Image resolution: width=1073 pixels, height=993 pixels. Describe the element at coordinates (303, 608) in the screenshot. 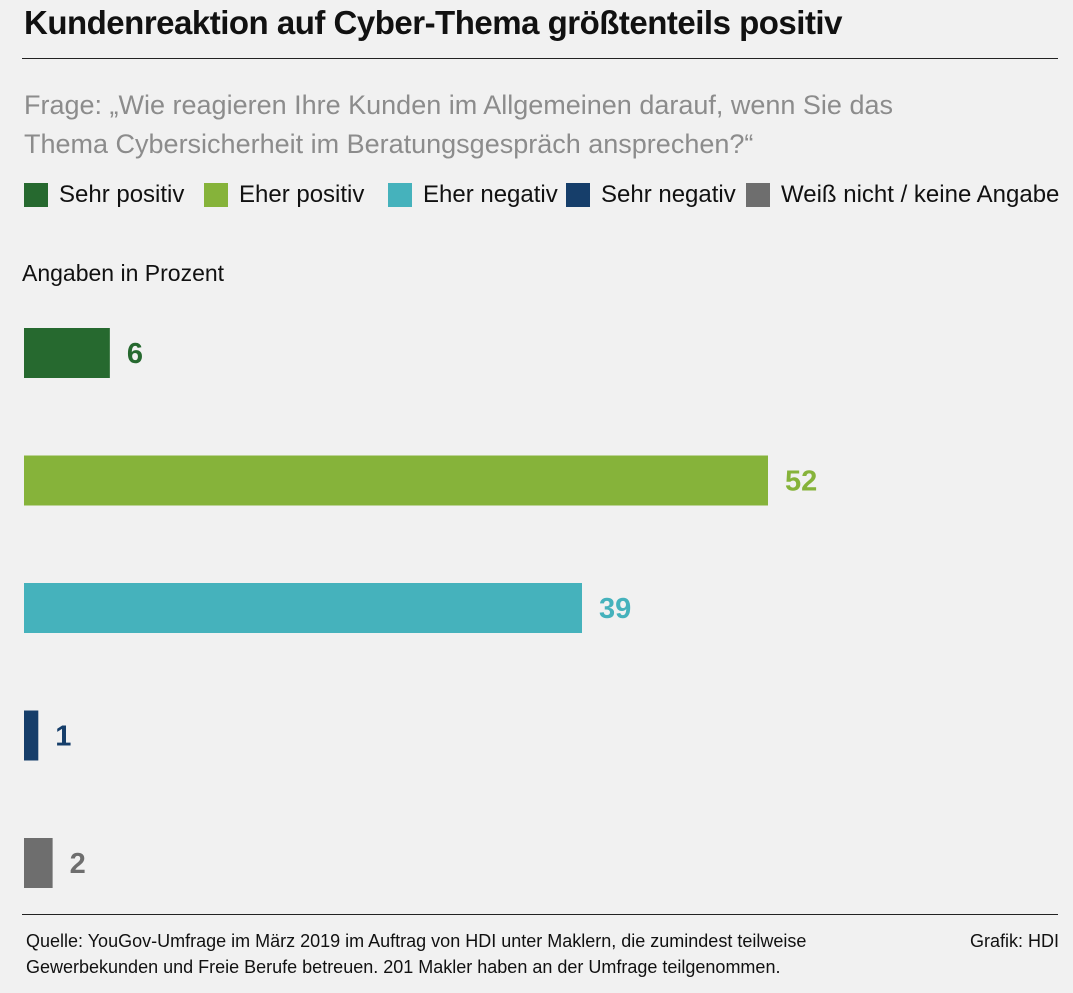

I see `bar-eher-negativ` at that location.